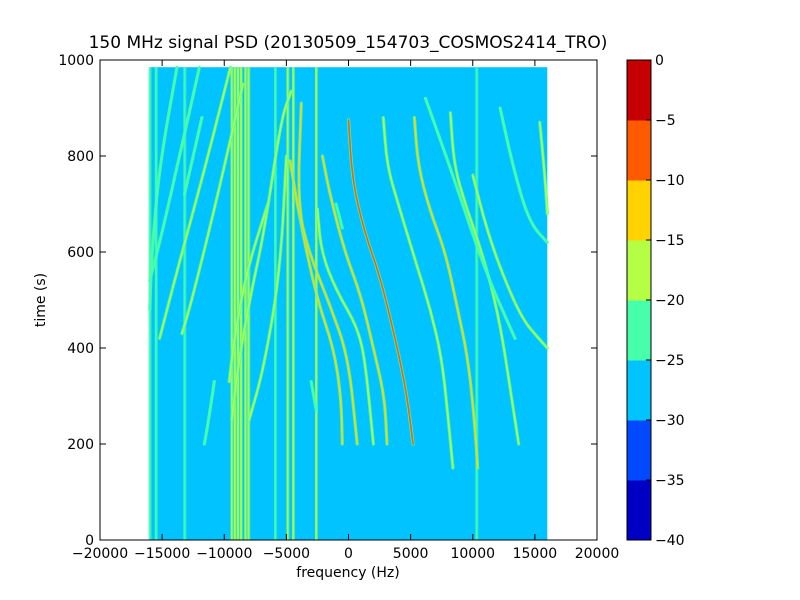 The height and width of the screenshot is (600, 800). What do you see at coordinates (347, 573) in the screenshot?
I see `x-axis-label: frequency (Hz)` at bounding box center [347, 573].